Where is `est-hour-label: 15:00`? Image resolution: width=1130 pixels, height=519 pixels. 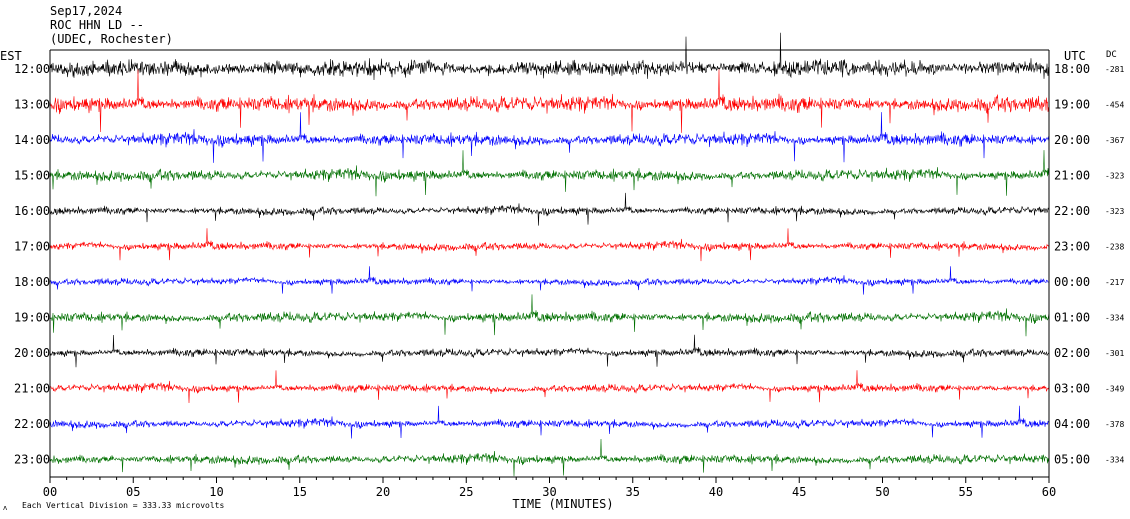 est-hour-label: 15:00 is located at coordinates (32, 176).